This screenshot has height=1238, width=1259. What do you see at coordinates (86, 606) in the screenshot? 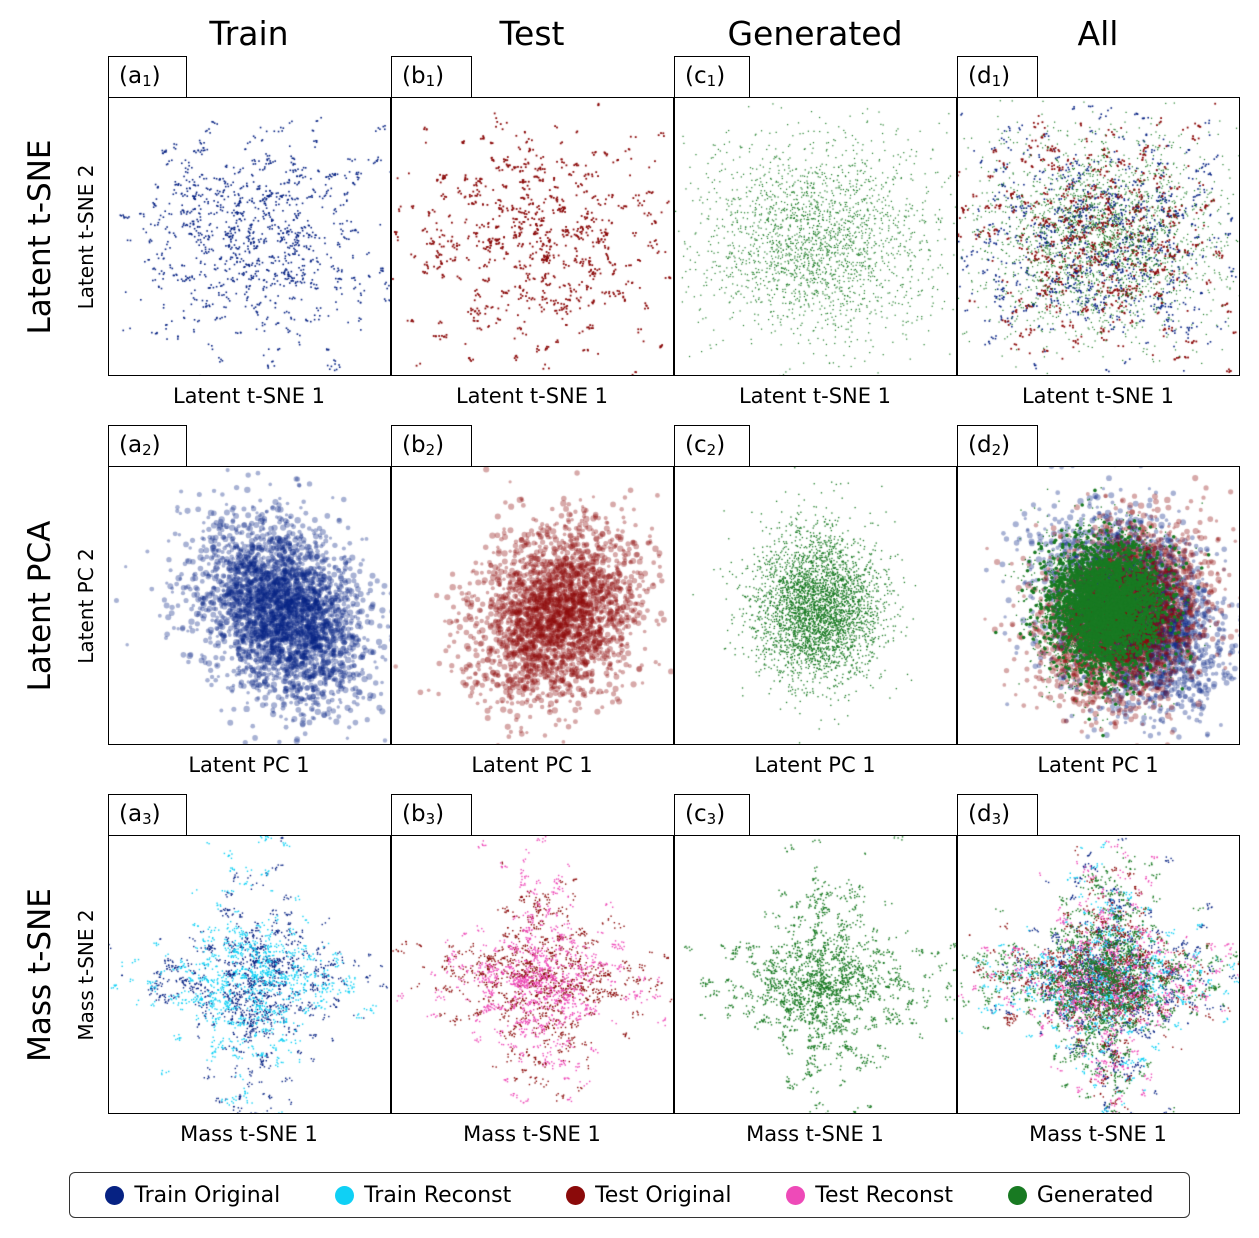
I see `y-axis-label-row-2: Latent PC 2` at bounding box center [86, 606].